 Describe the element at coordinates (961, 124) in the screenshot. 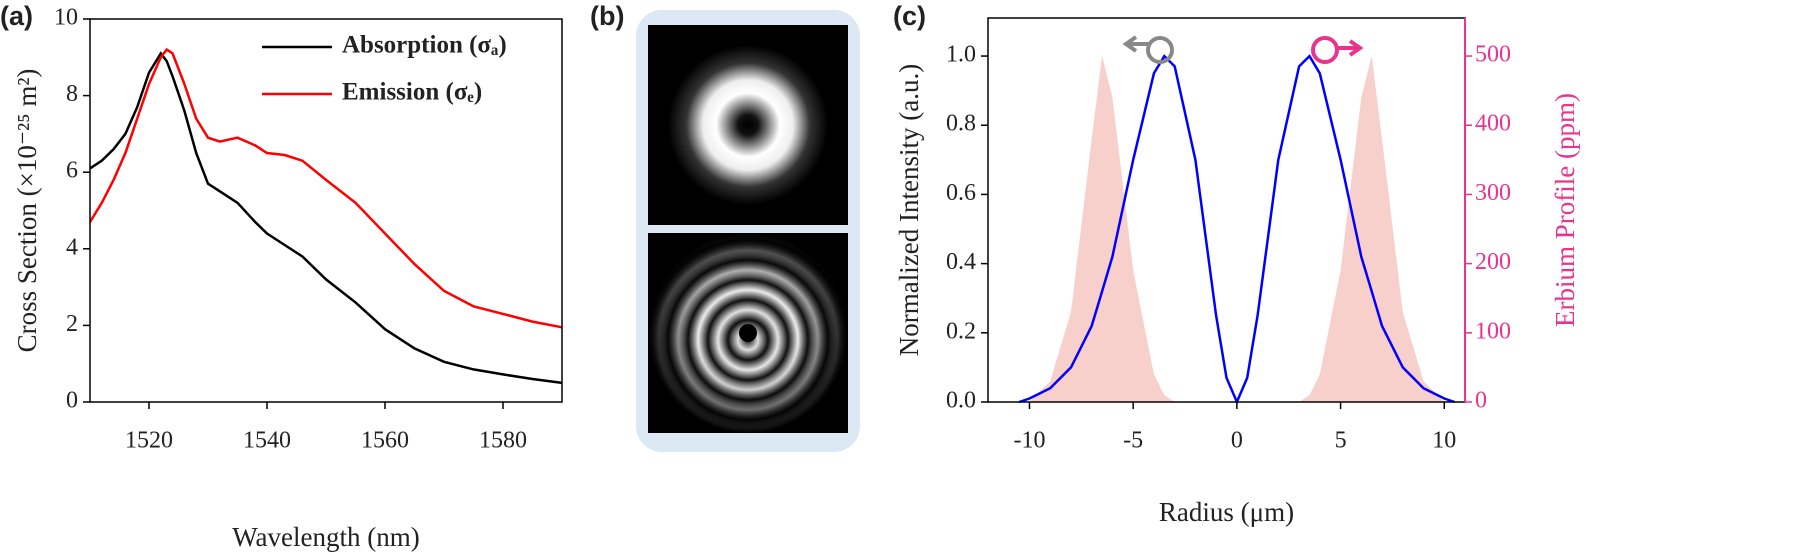

I see `y-tick-label: 0.8` at that location.